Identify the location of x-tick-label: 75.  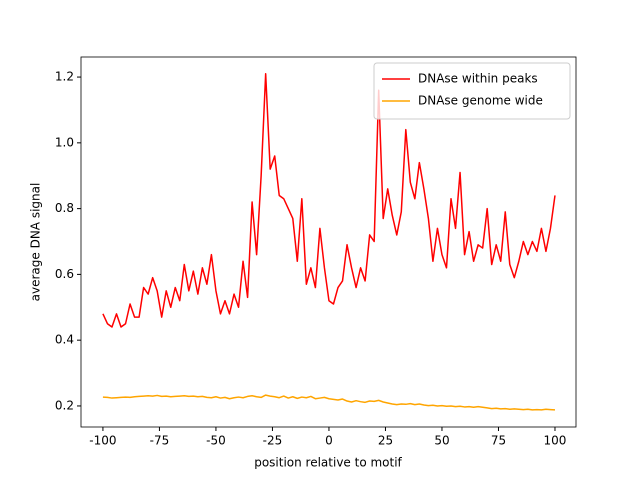
(498, 441).